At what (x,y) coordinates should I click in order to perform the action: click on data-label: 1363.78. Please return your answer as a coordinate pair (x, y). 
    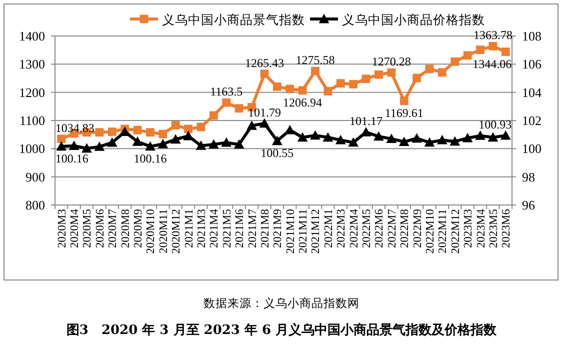
    Looking at the image, I should click on (492, 35).